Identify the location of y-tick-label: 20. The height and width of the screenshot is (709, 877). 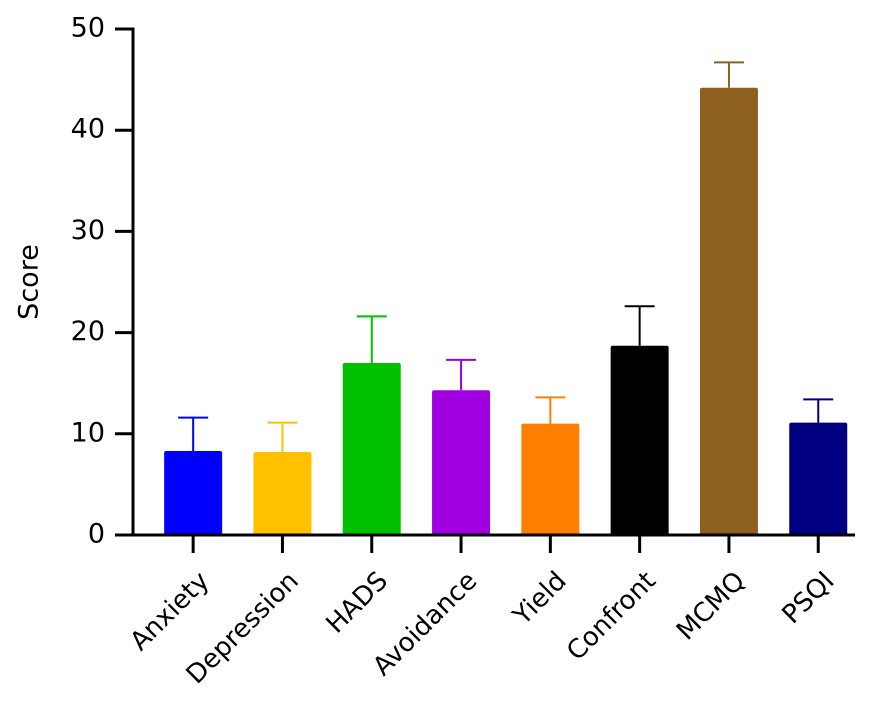
(88, 331).